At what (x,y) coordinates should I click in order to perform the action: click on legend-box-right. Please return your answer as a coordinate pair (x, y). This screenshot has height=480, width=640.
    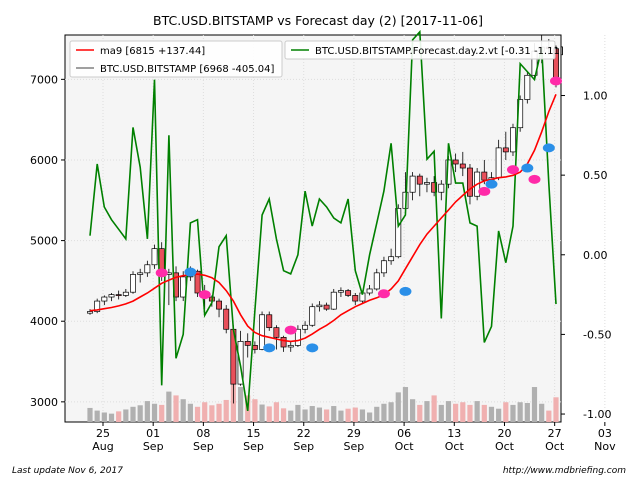
    Looking at the image, I should click on (420, 50).